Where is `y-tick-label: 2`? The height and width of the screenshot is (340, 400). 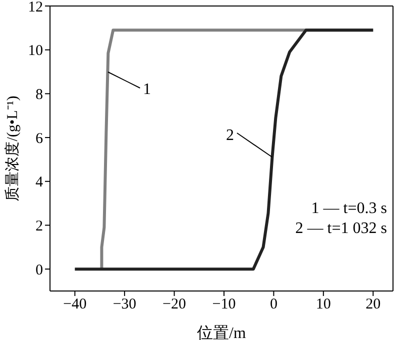
y-tick-label: 2 is located at coordinates (39, 226).